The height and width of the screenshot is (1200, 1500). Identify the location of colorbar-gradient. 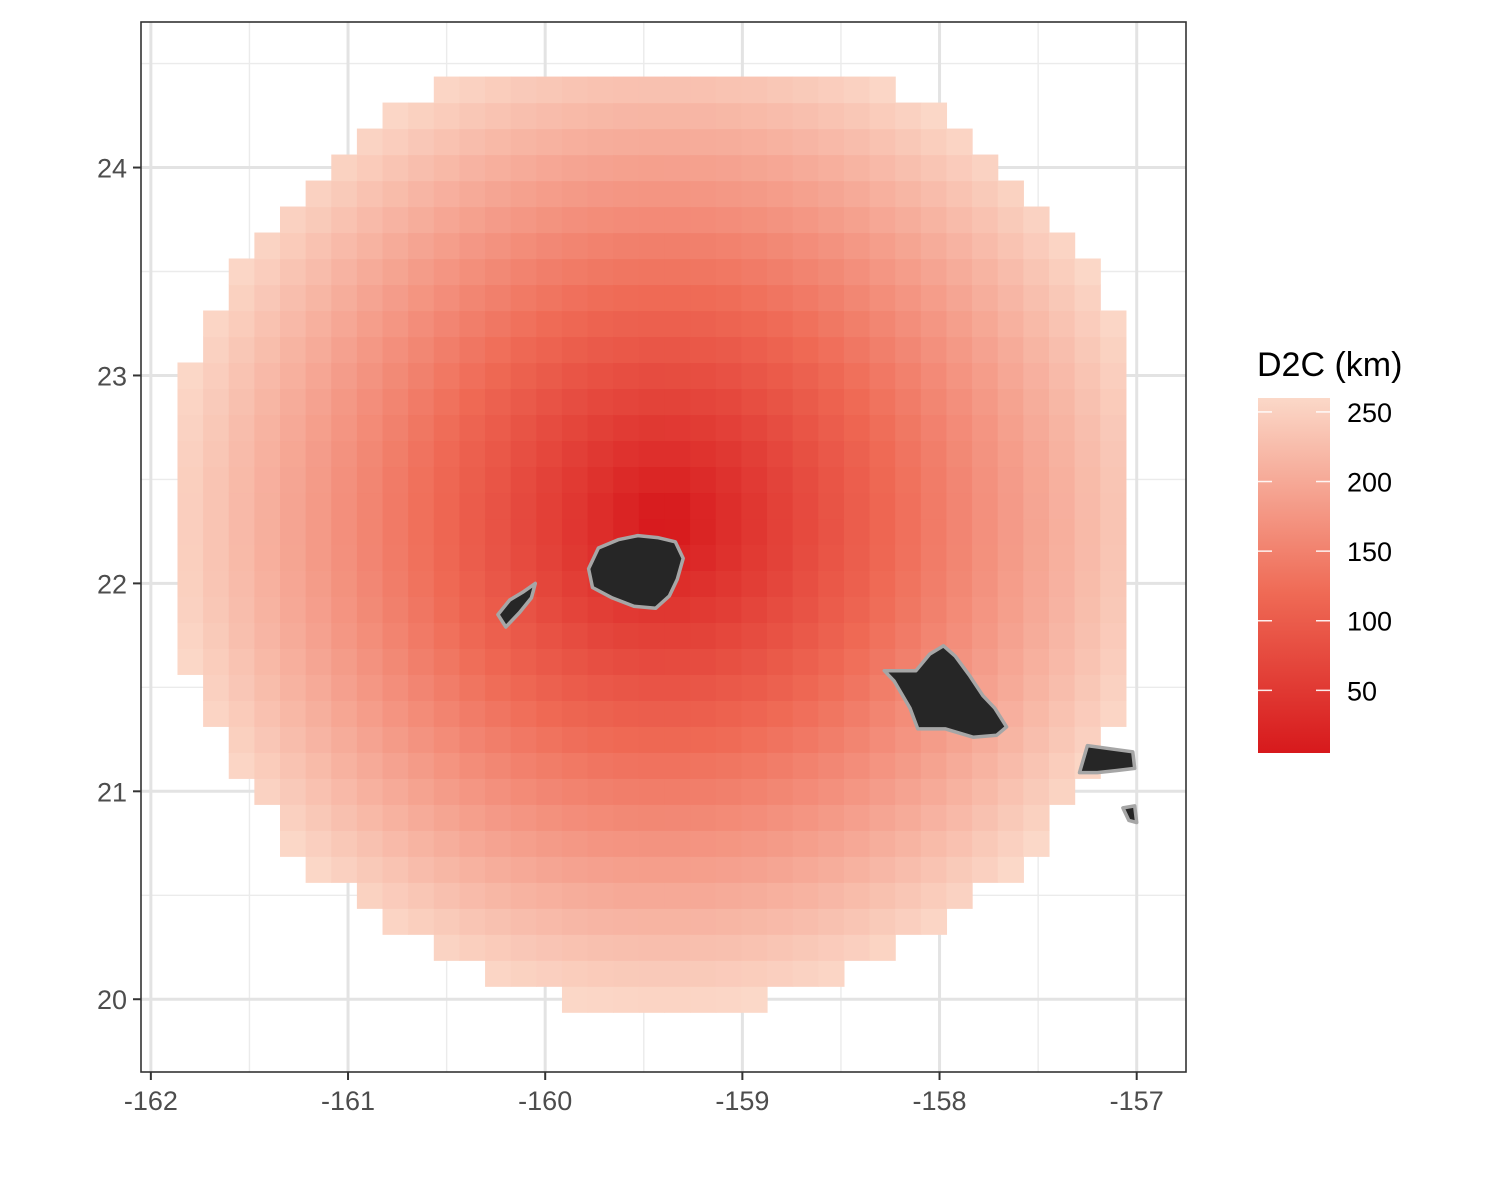
(1294, 575).